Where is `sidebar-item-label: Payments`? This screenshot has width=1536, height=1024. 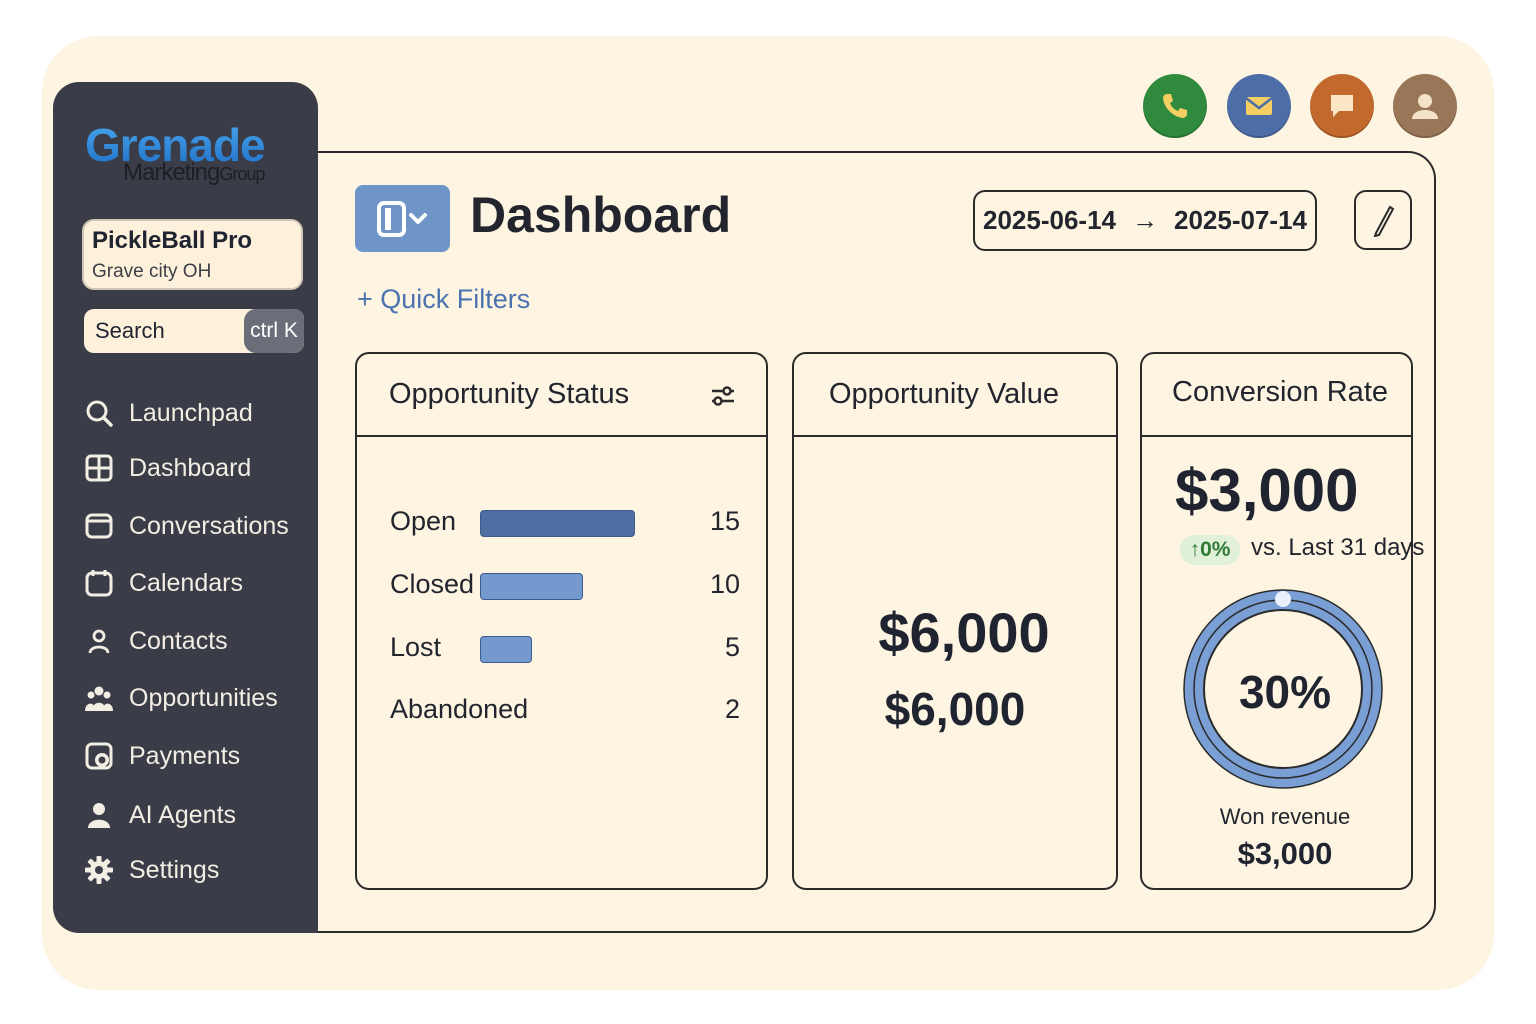 sidebar-item-label: Payments is located at coordinates (185, 755).